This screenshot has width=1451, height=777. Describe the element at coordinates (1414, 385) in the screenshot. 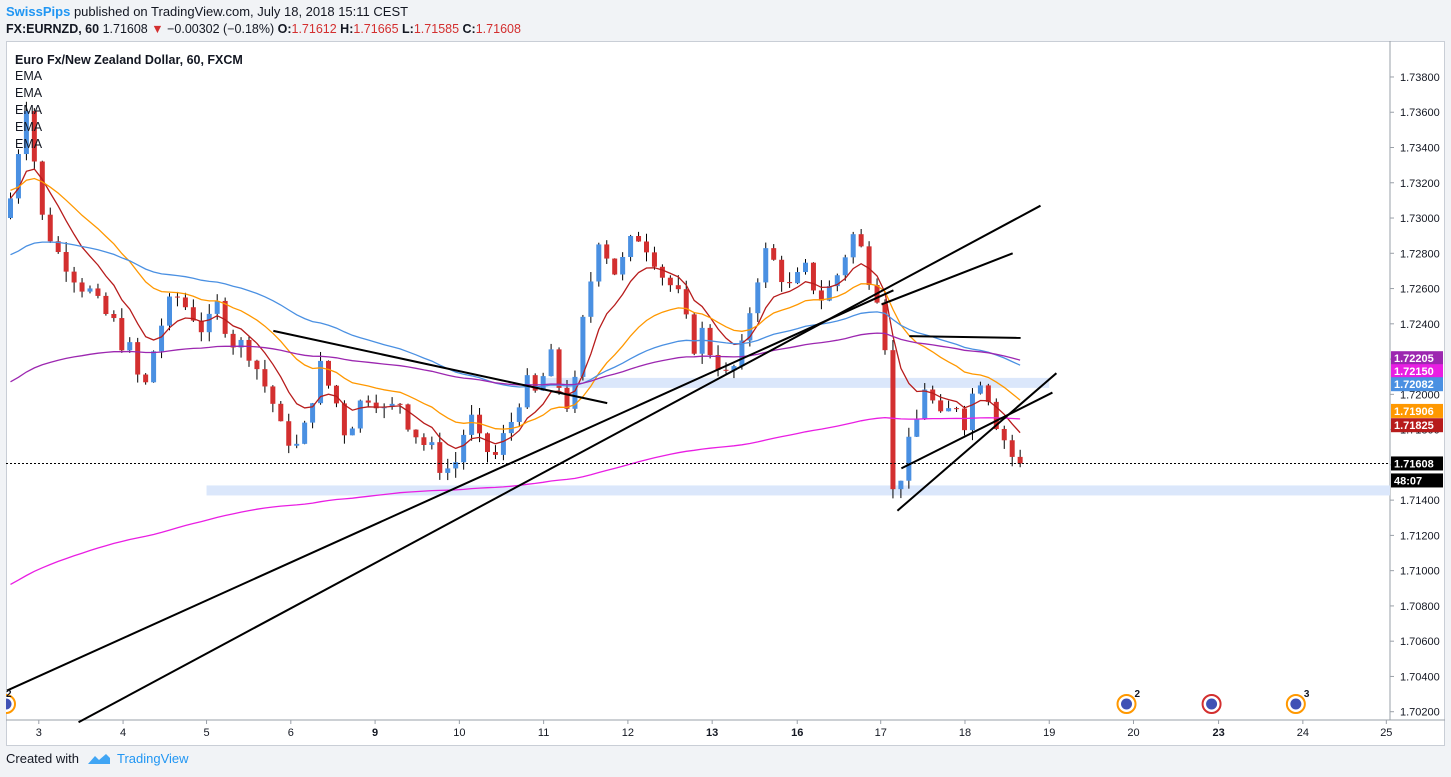

I see `price-label-text: 1.72082` at that location.